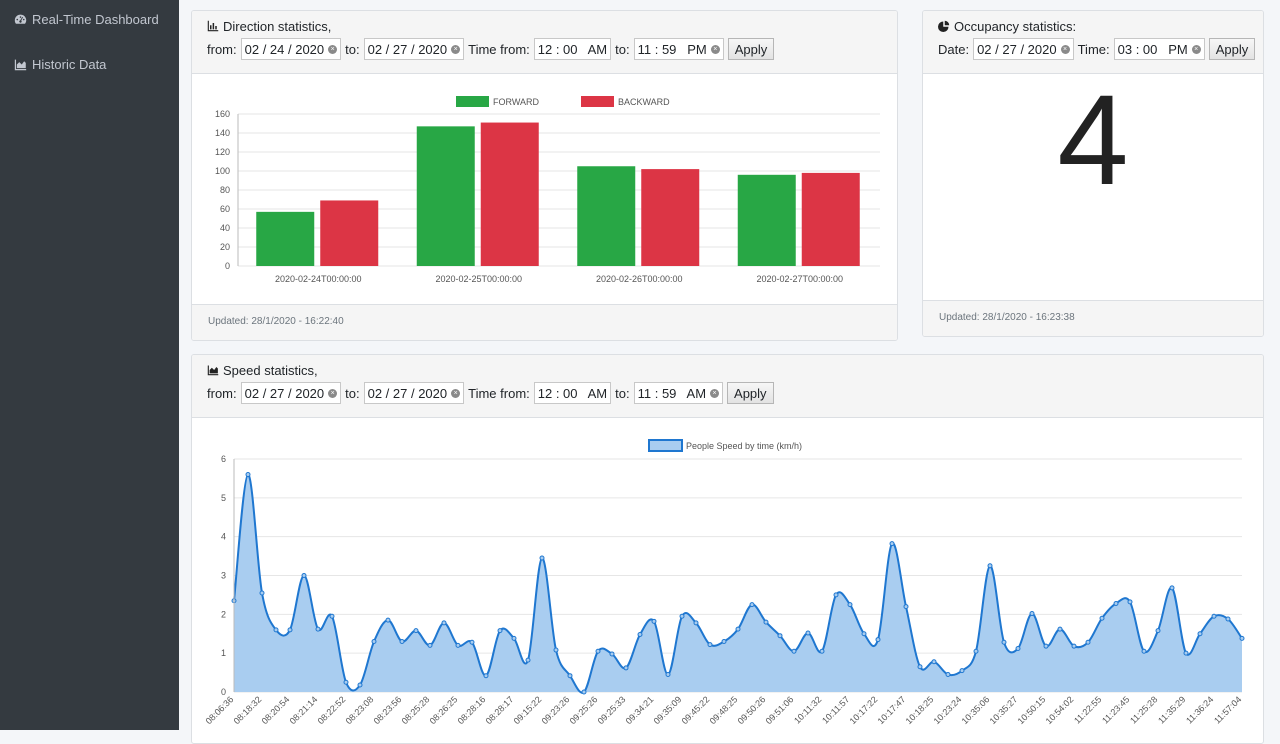 The image size is (1280, 744). Describe the element at coordinates (1093, 318) in the screenshot. I see `occupancy-footer: Updated: 28/1/2020 - 16:23:38` at that location.